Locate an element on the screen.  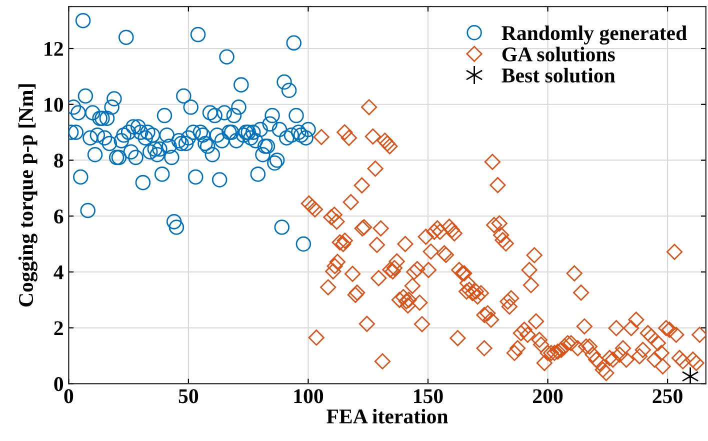
x-axis-title: FEA iteration is located at coordinates (387, 416).